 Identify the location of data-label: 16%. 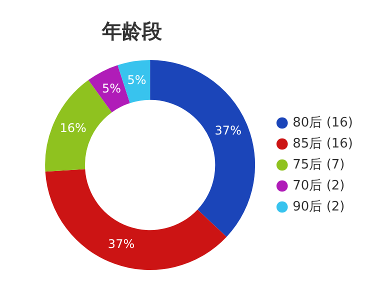
(73, 127).